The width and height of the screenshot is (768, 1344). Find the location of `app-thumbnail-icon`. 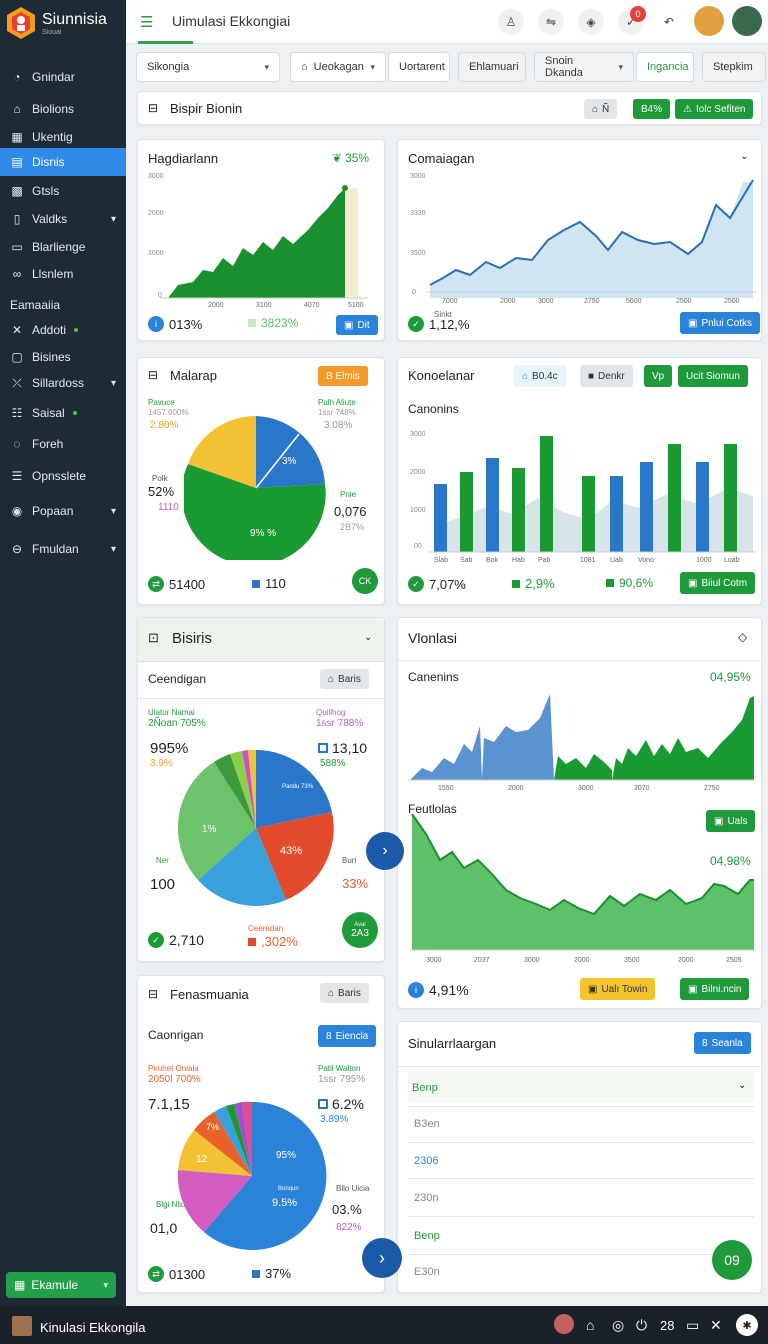

app-thumbnail-icon is located at coordinates (22, 1326).